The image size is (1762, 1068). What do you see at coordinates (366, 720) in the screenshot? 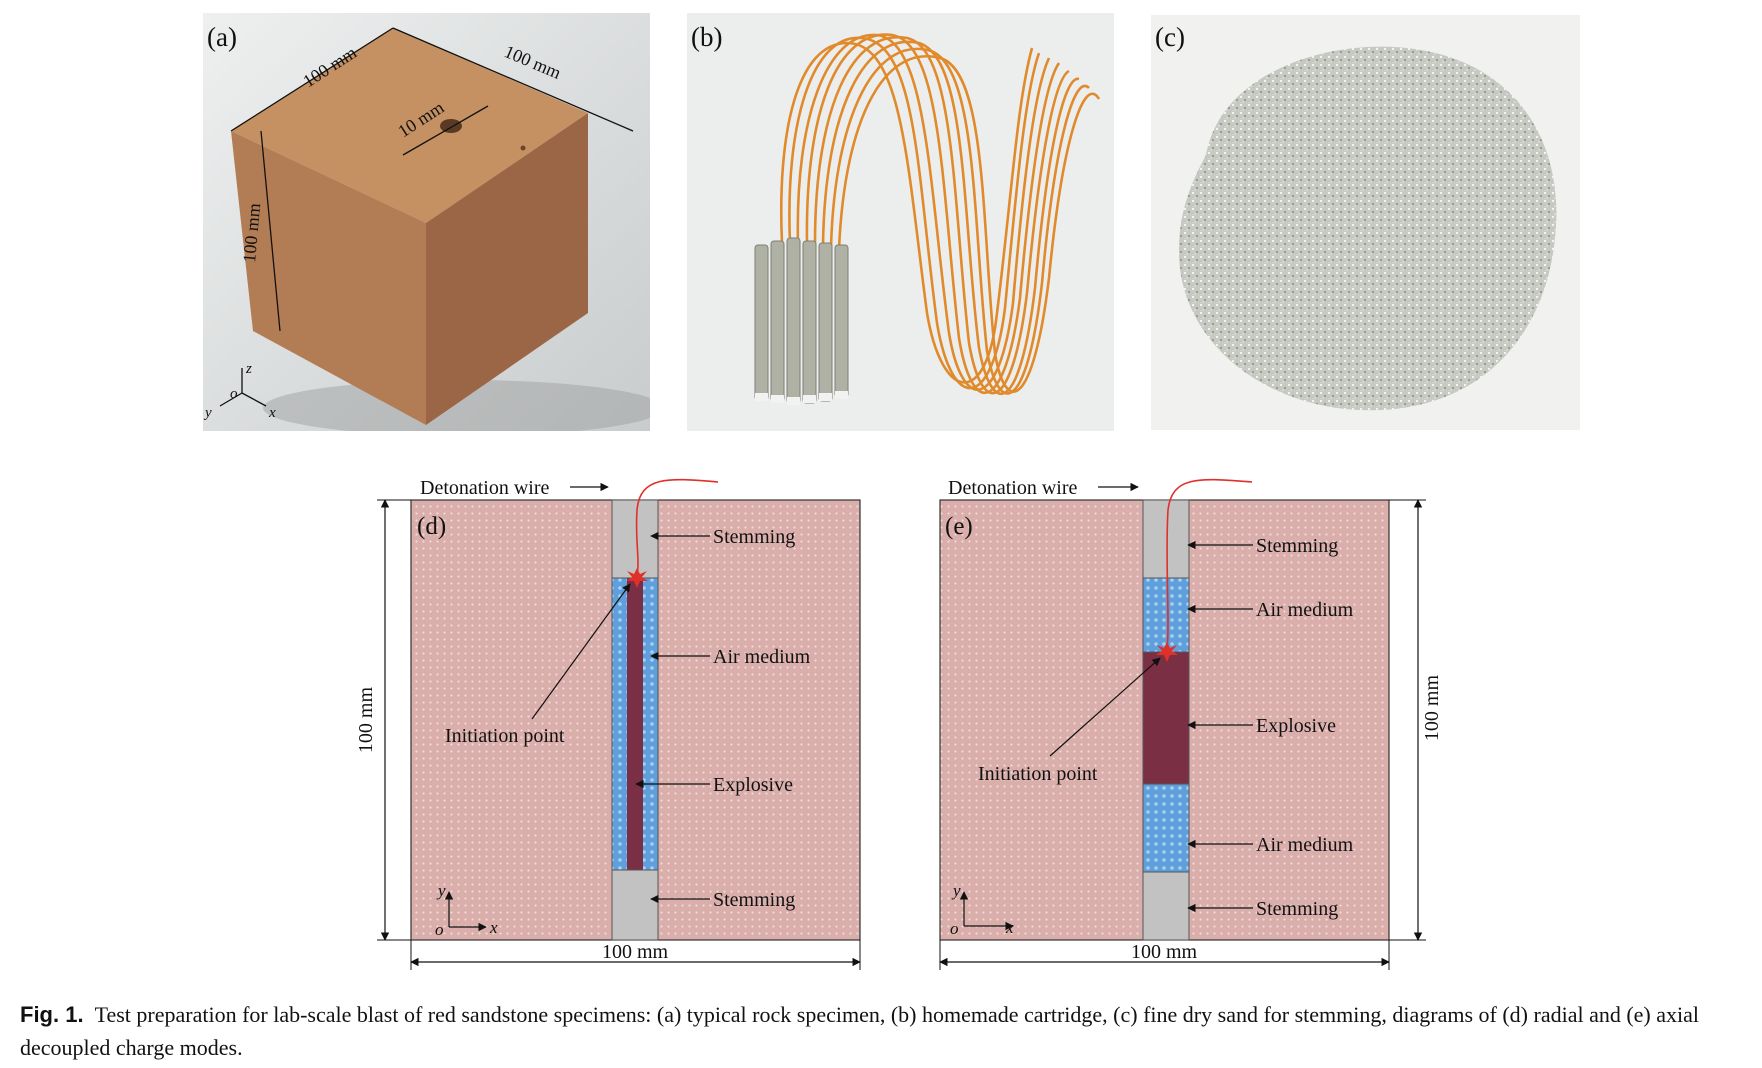
I see `dim-height-label-d: 100 mm` at bounding box center [366, 720].